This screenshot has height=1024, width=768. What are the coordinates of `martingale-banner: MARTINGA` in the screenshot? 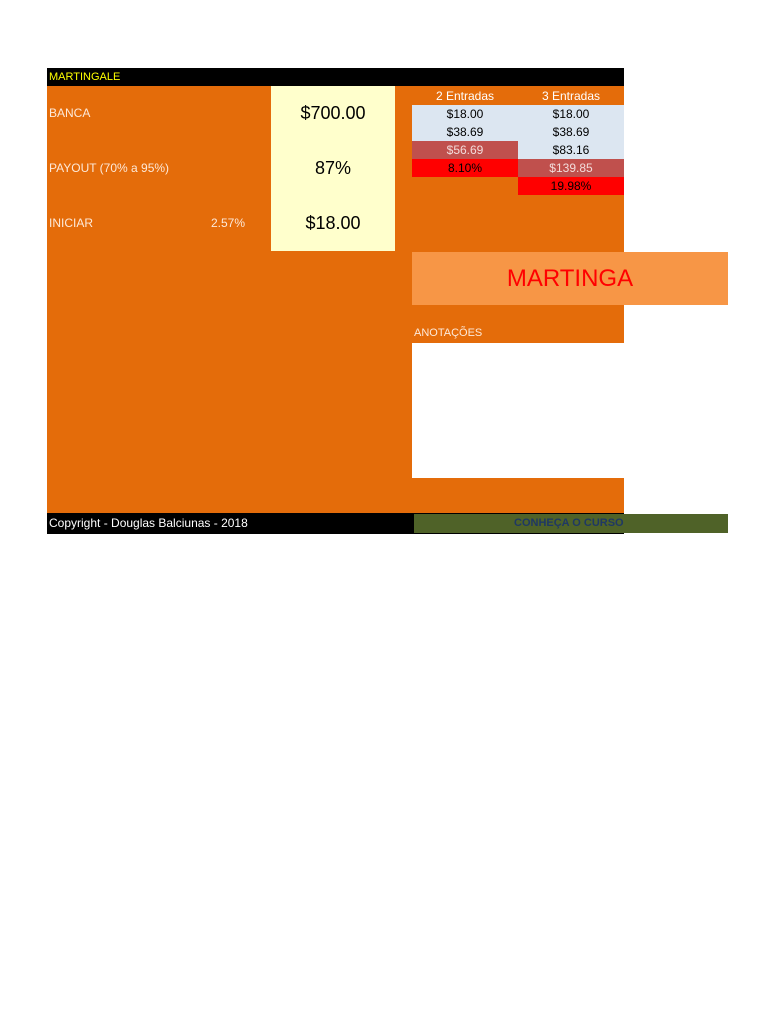 It's located at (570, 278).